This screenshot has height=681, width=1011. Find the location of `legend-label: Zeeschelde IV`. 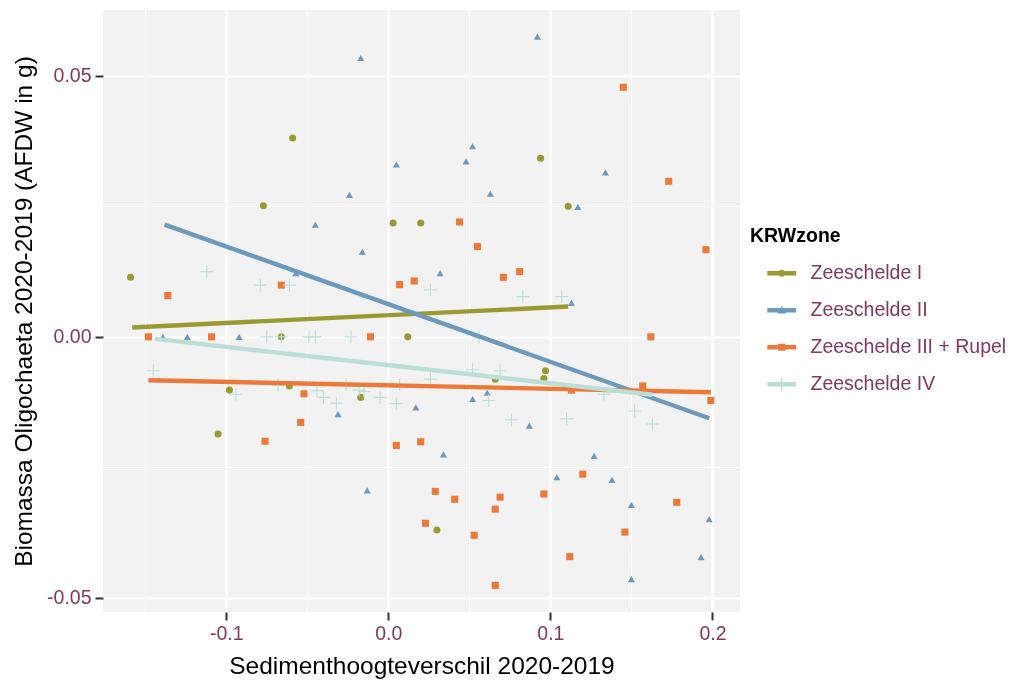

legend-label: Zeeschelde IV is located at coordinates (873, 383).